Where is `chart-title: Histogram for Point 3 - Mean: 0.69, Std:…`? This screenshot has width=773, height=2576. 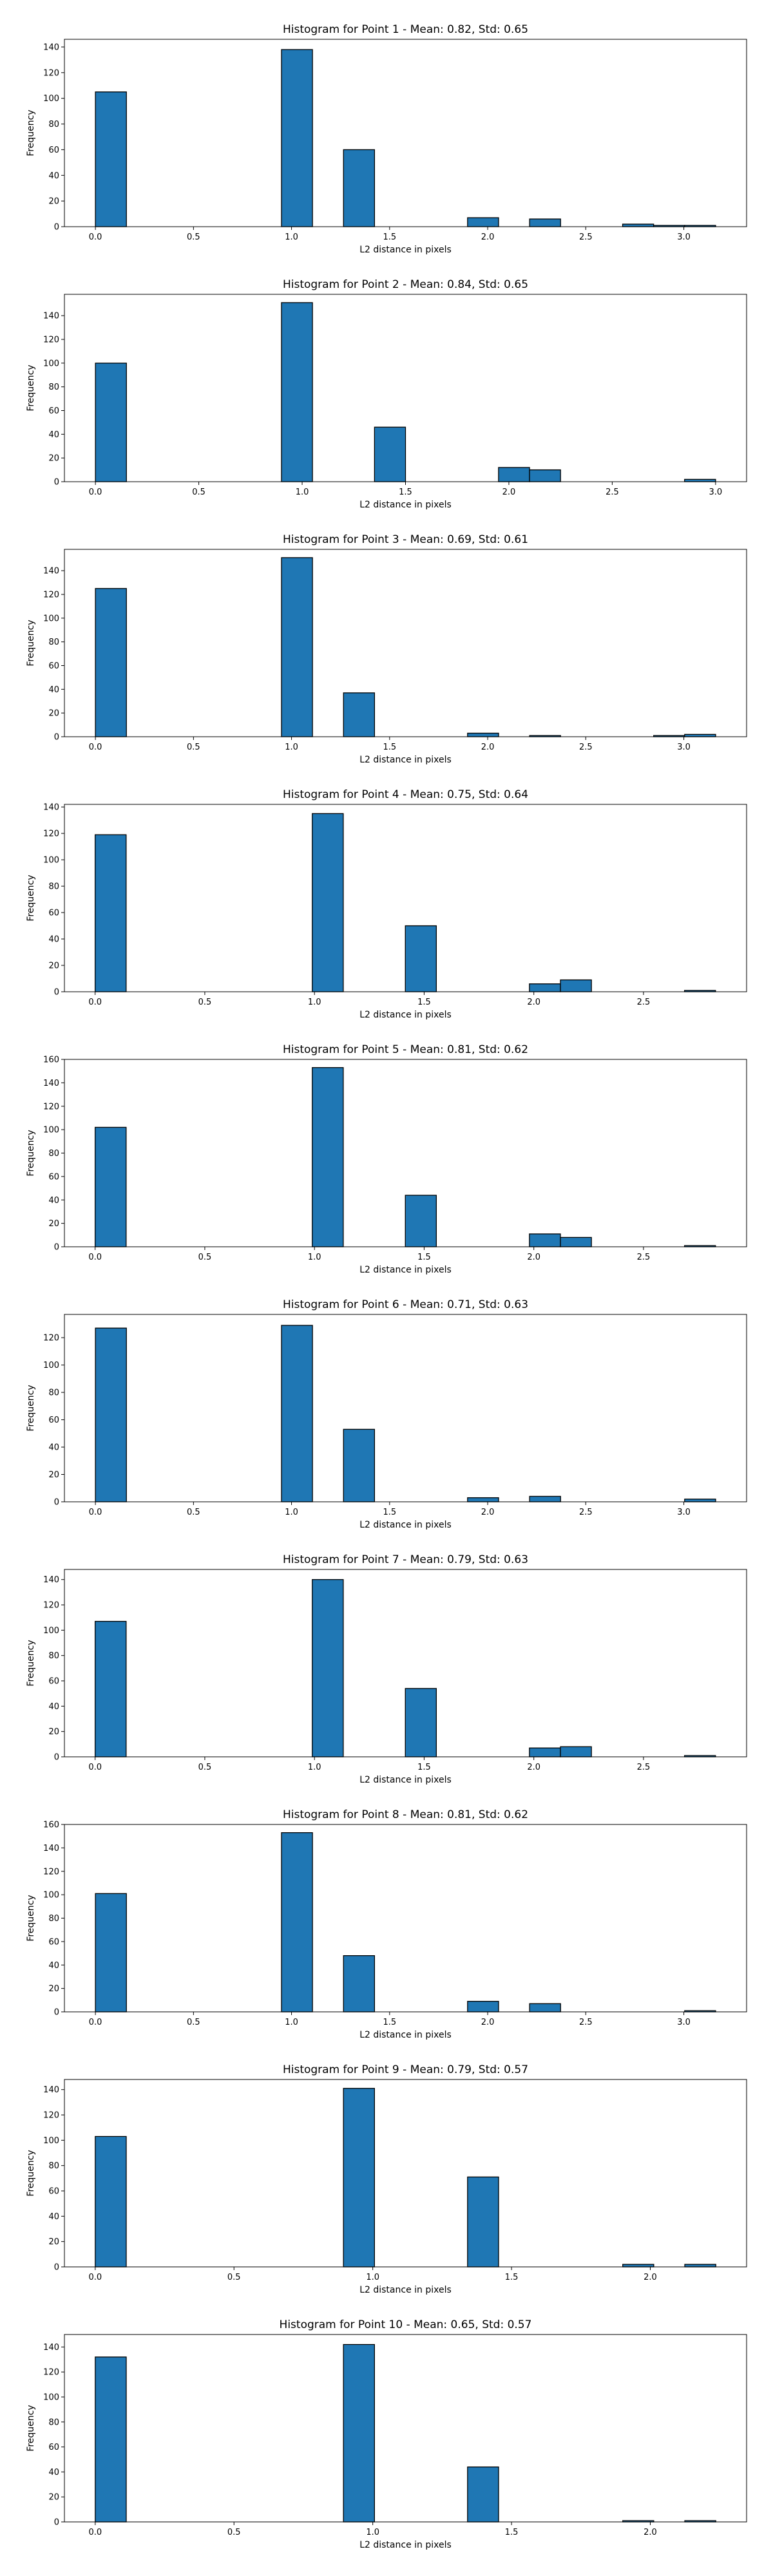 chart-title: Histogram for Point 3 - Mean: 0.69, Std:… is located at coordinates (405, 539).